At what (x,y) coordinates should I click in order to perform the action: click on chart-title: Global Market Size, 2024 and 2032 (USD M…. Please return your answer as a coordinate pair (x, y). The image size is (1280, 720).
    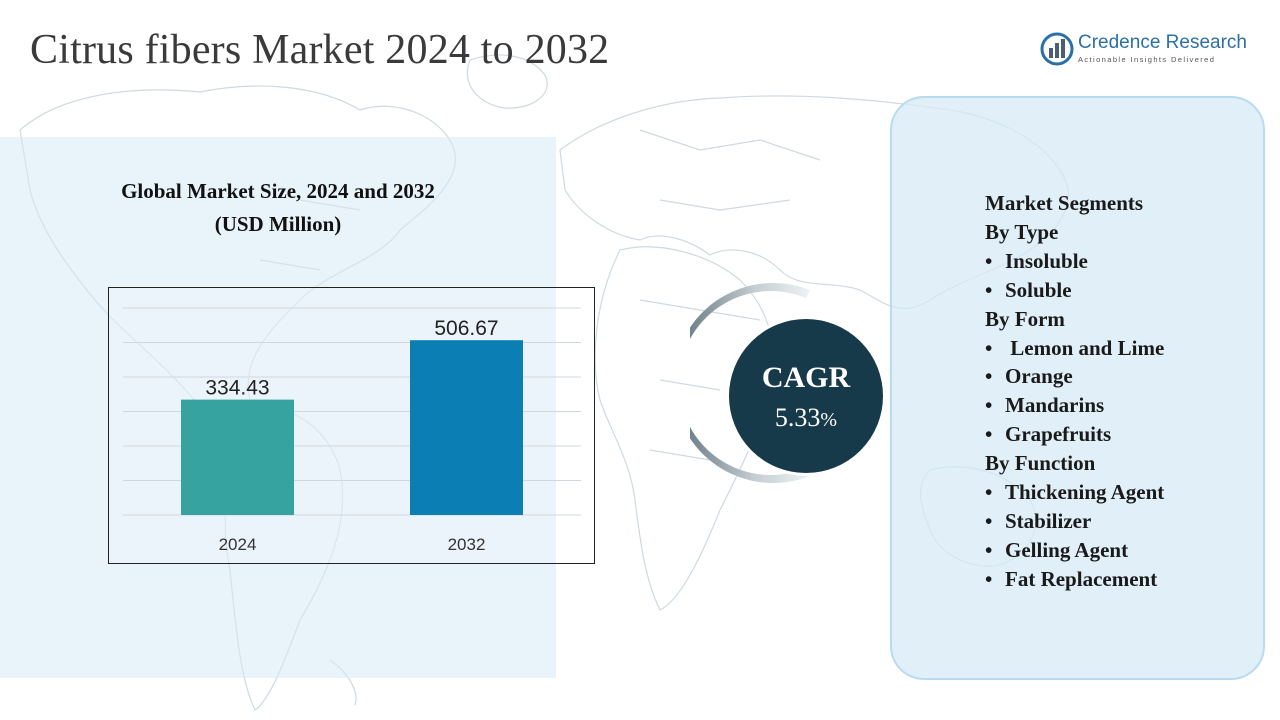
    Looking at the image, I should click on (278, 208).